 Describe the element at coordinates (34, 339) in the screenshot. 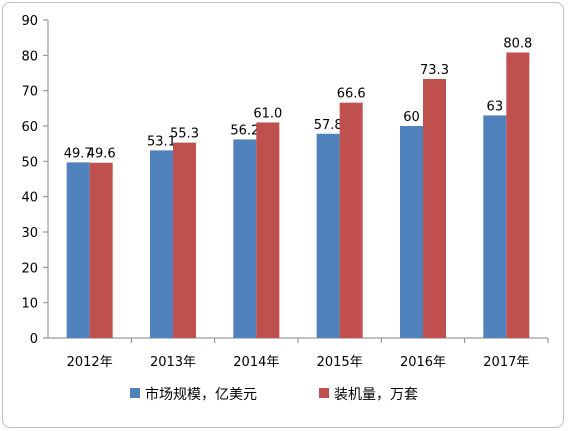

I see `y-tick-label: 0` at that location.